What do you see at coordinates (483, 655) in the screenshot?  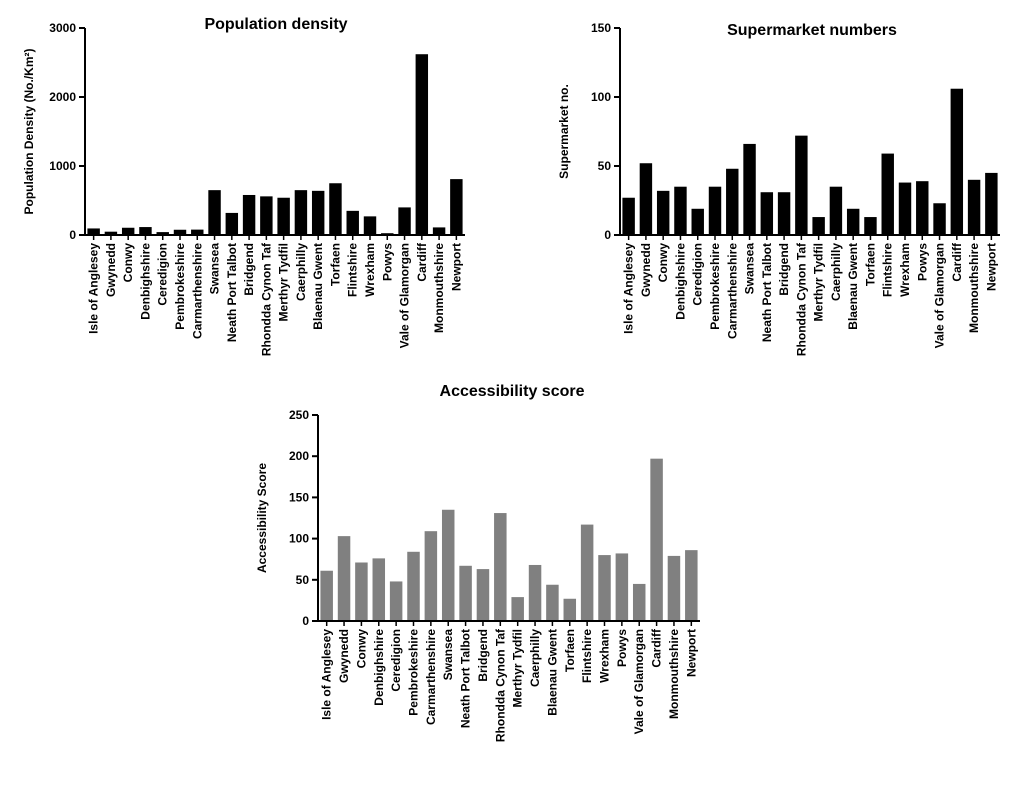 I see `x-tick-label: Bridgend` at bounding box center [483, 655].